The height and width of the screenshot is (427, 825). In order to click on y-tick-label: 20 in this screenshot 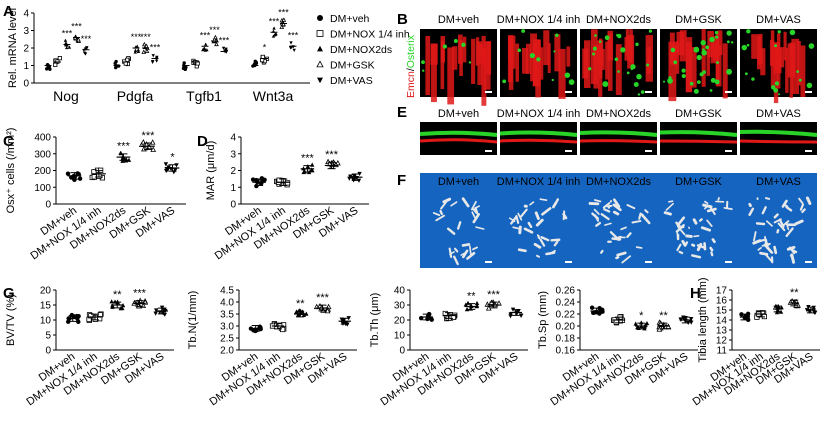, I will do `click(400, 321)`.